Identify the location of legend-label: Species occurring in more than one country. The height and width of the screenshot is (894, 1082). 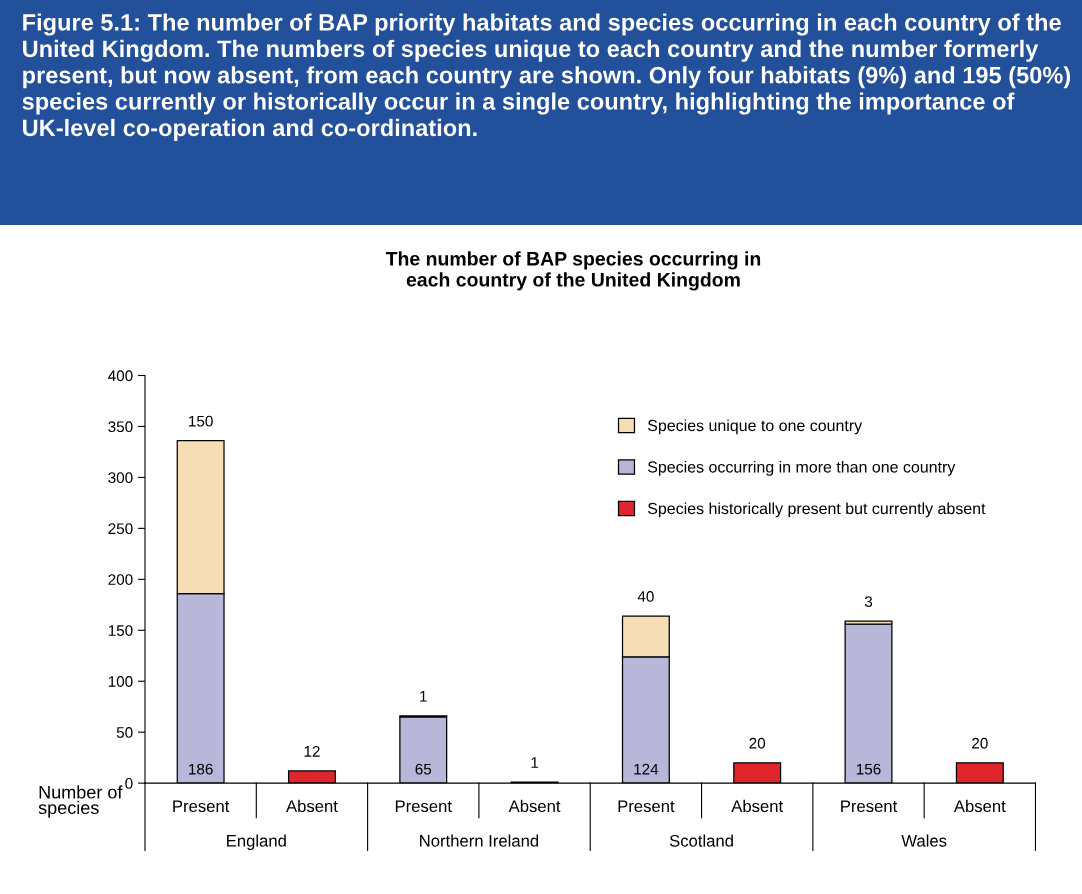
(801, 468).